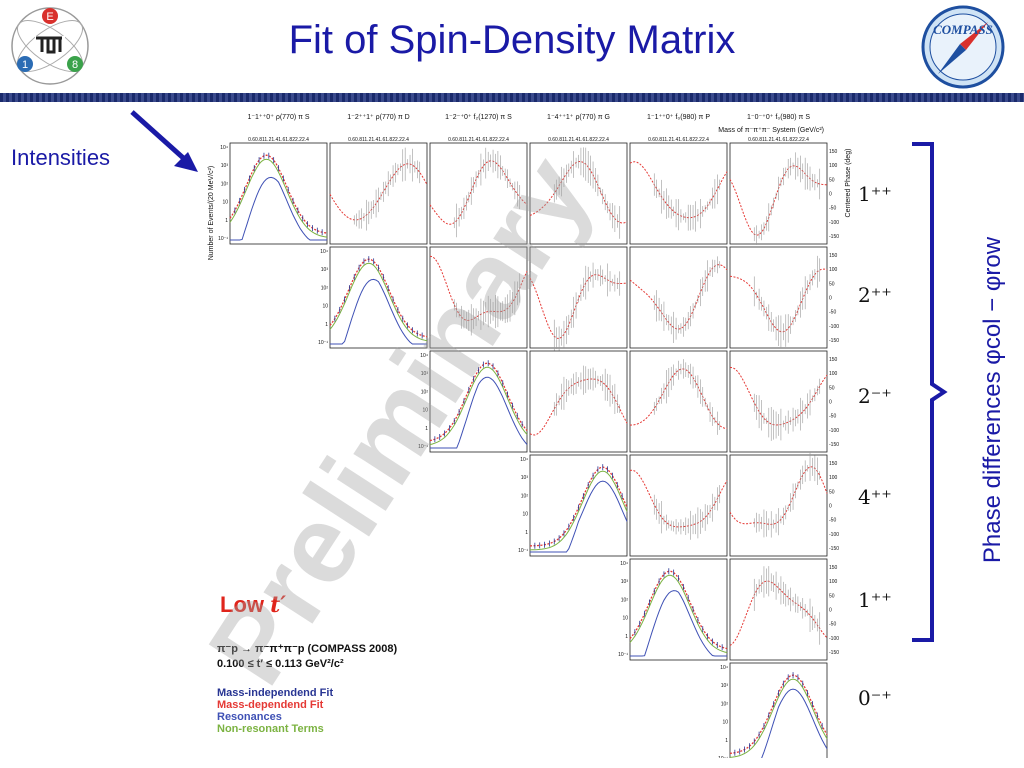 Image resolution: width=1024 pixels, height=768 pixels. Describe the element at coordinates (478, 117) in the screenshot. I see `column-header: 1⁻2⁻⁺0⁺ f₂(1270) π S` at that location.